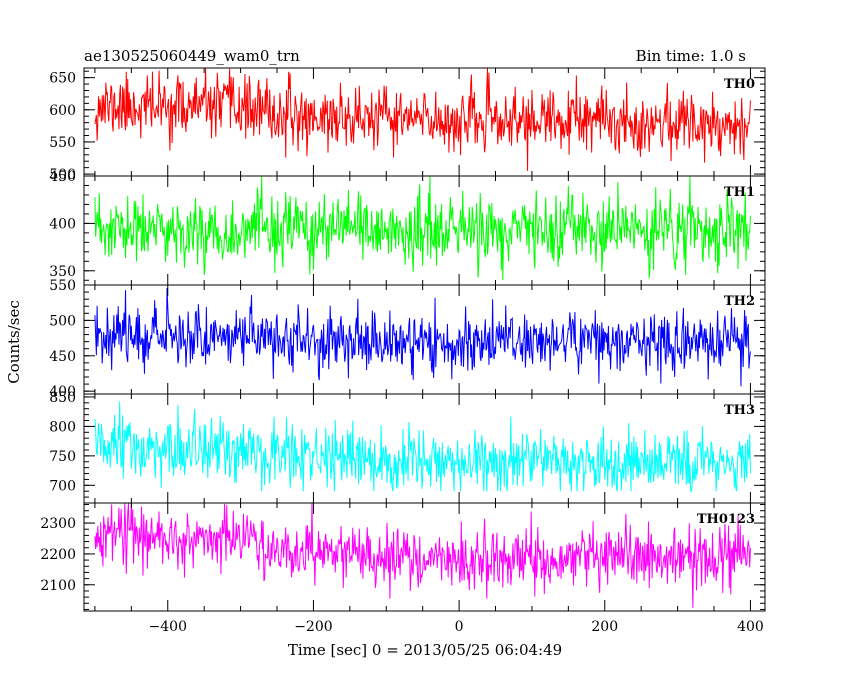  Describe the element at coordinates (14, 342) in the screenshot. I see `y-axis-title: Counts/sec` at that location.